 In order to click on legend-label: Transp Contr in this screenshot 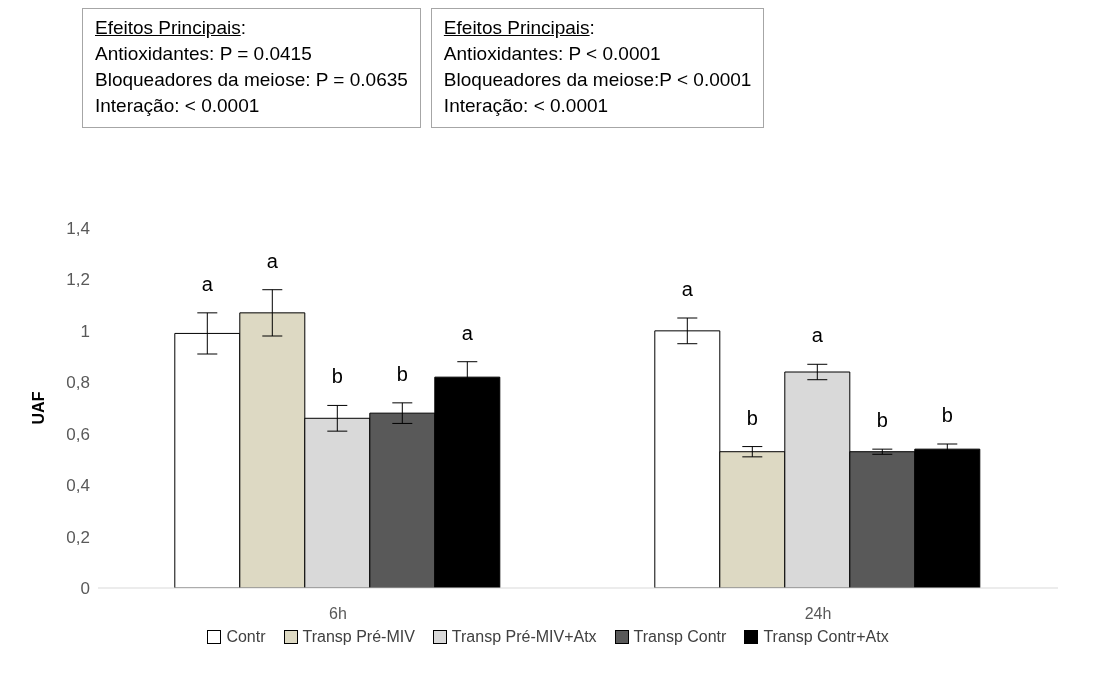, I will do `click(679, 637)`.